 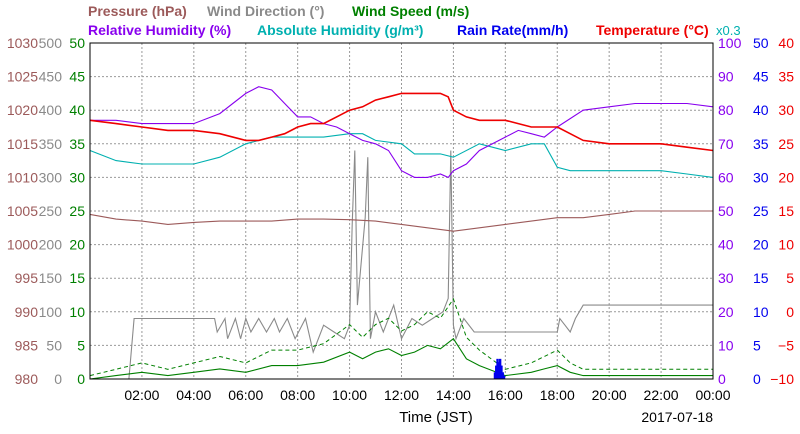 What do you see at coordinates (677, 417) in the screenshot?
I see `date-label: 2017-07-18` at bounding box center [677, 417].